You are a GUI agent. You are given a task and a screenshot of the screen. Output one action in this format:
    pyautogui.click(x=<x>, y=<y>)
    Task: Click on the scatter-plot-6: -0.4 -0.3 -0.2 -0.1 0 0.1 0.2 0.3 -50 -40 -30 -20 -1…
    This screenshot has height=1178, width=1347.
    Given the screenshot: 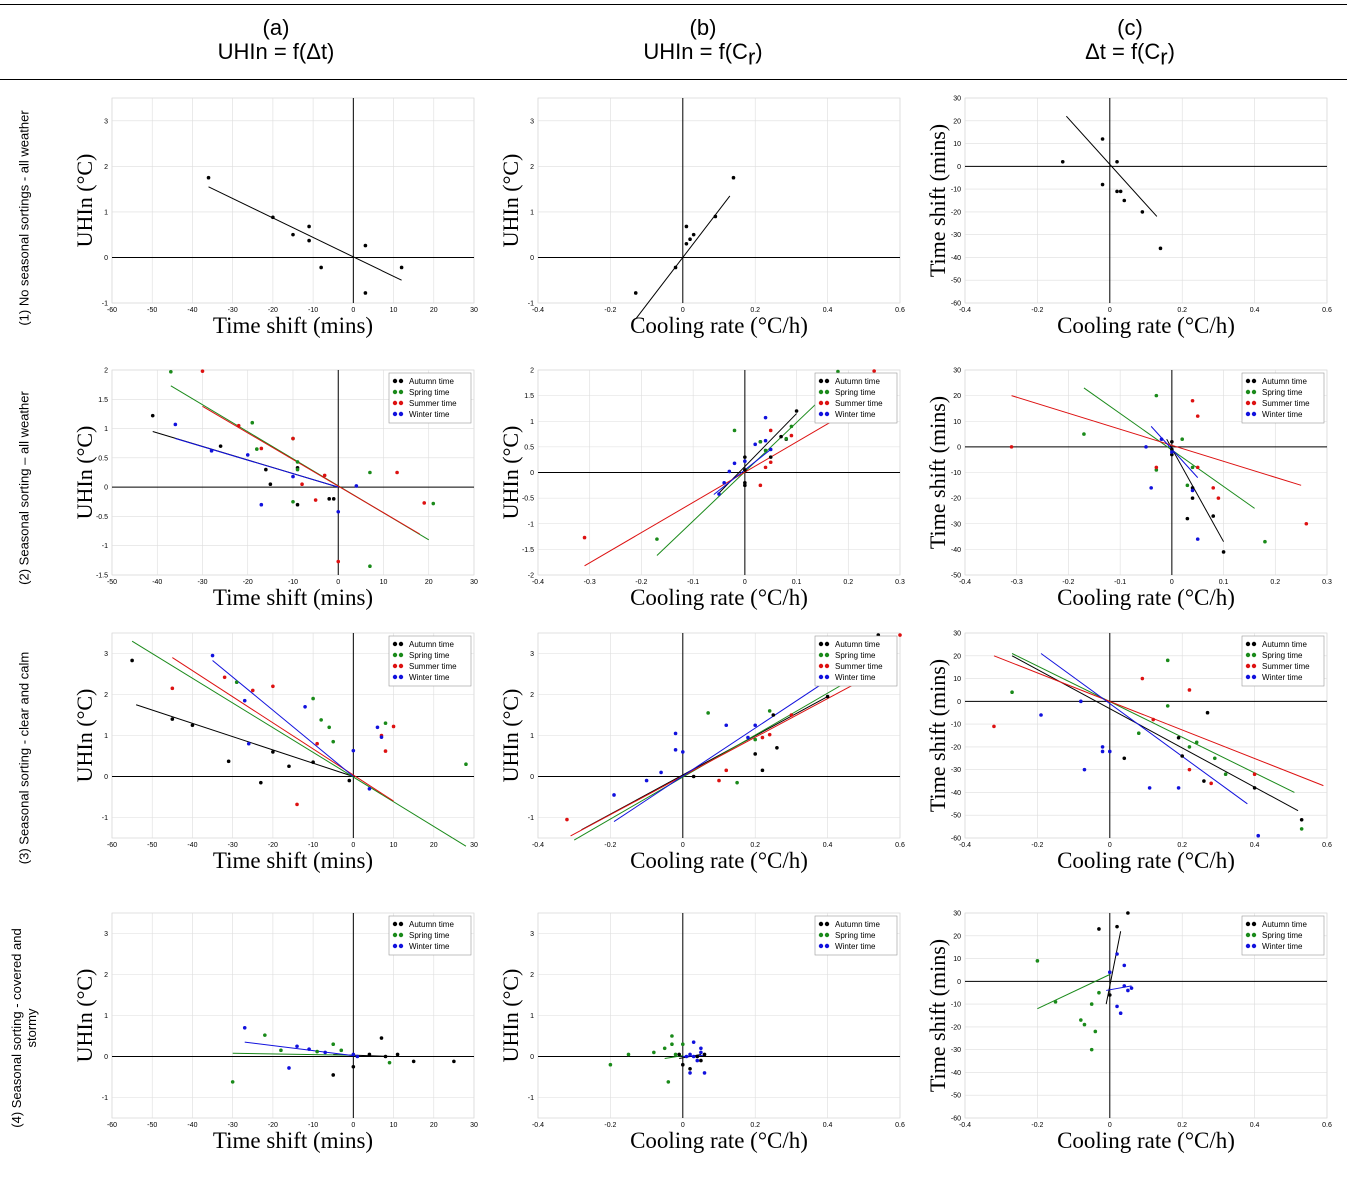 What is the action you would take?
    pyautogui.click(x=1128, y=489)
    